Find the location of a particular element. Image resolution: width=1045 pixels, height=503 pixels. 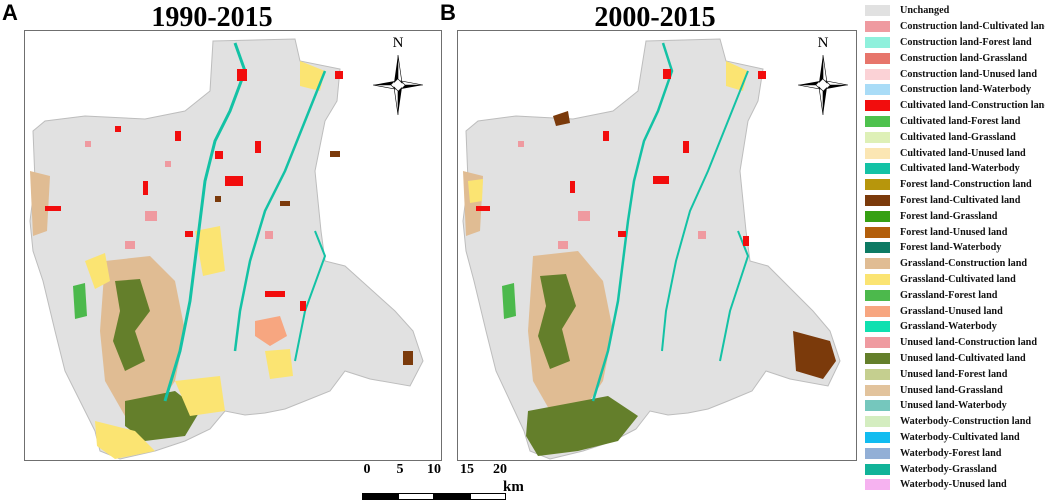

legend-label: Forest land-Waterbody is located at coordinates (951, 248).